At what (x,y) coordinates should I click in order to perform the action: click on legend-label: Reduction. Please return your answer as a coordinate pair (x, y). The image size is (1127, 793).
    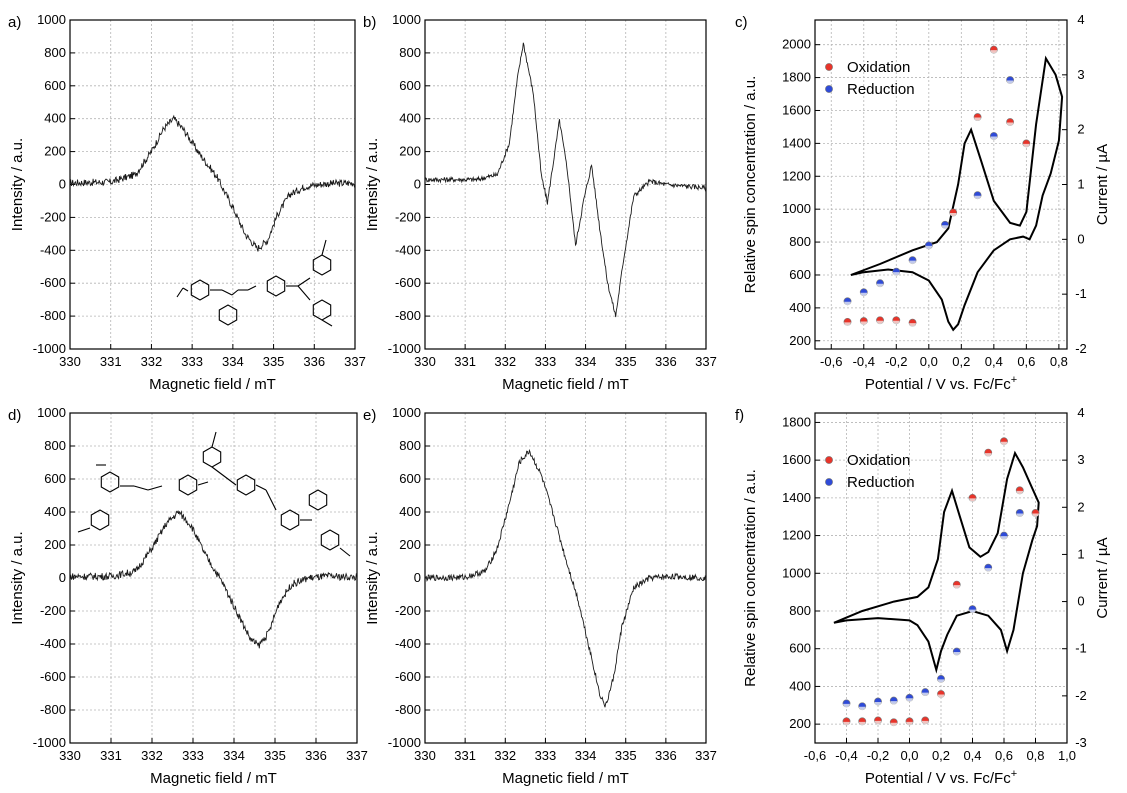
    Looking at the image, I should click on (881, 89).